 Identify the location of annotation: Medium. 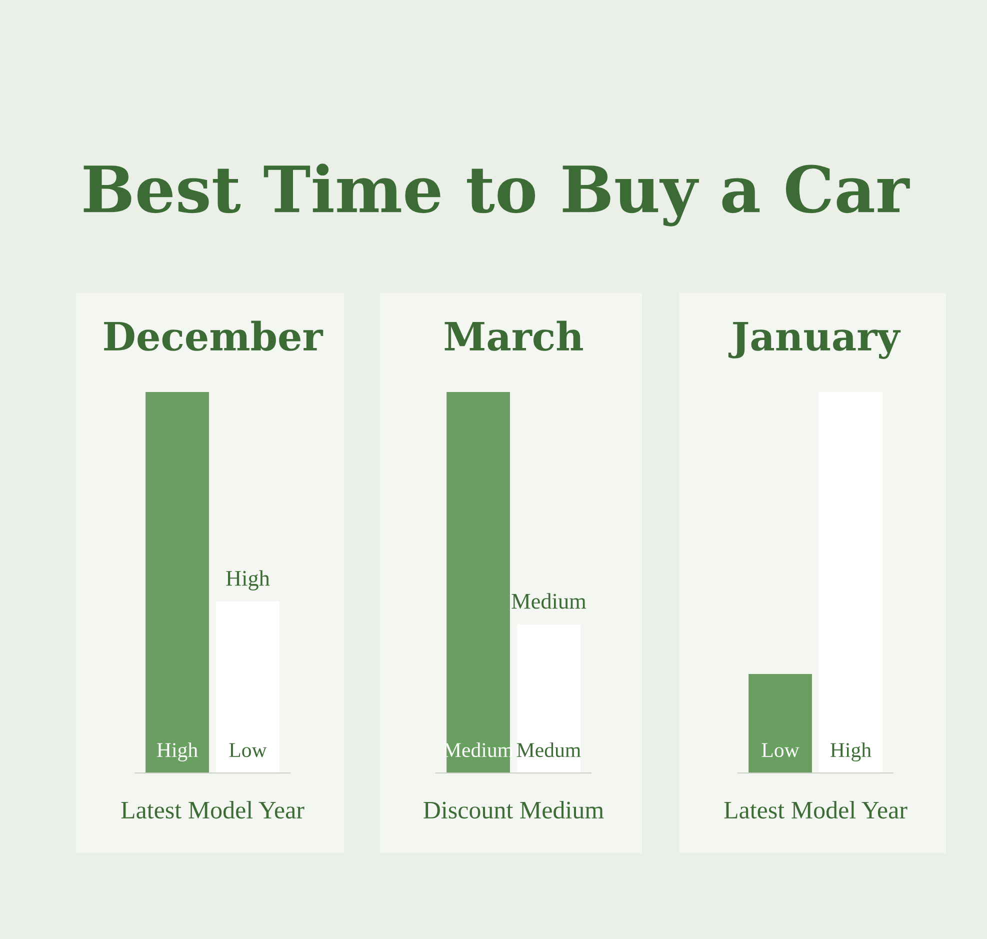
(549, 601).